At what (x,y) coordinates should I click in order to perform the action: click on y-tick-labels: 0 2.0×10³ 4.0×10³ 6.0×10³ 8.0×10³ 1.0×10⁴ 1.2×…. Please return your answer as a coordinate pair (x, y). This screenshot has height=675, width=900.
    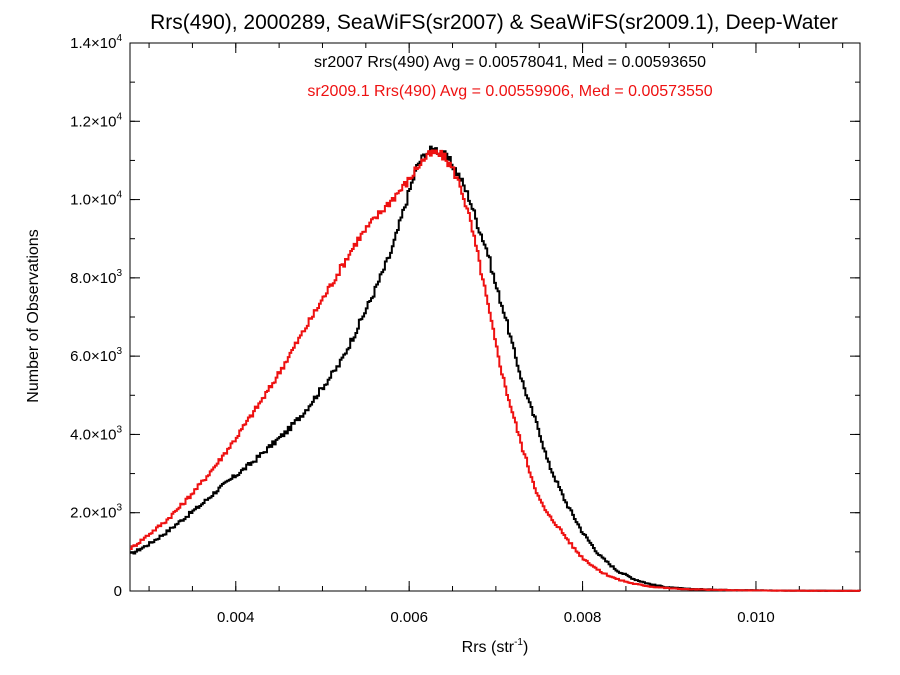
    Looking at the image, I should click on (96, 316).